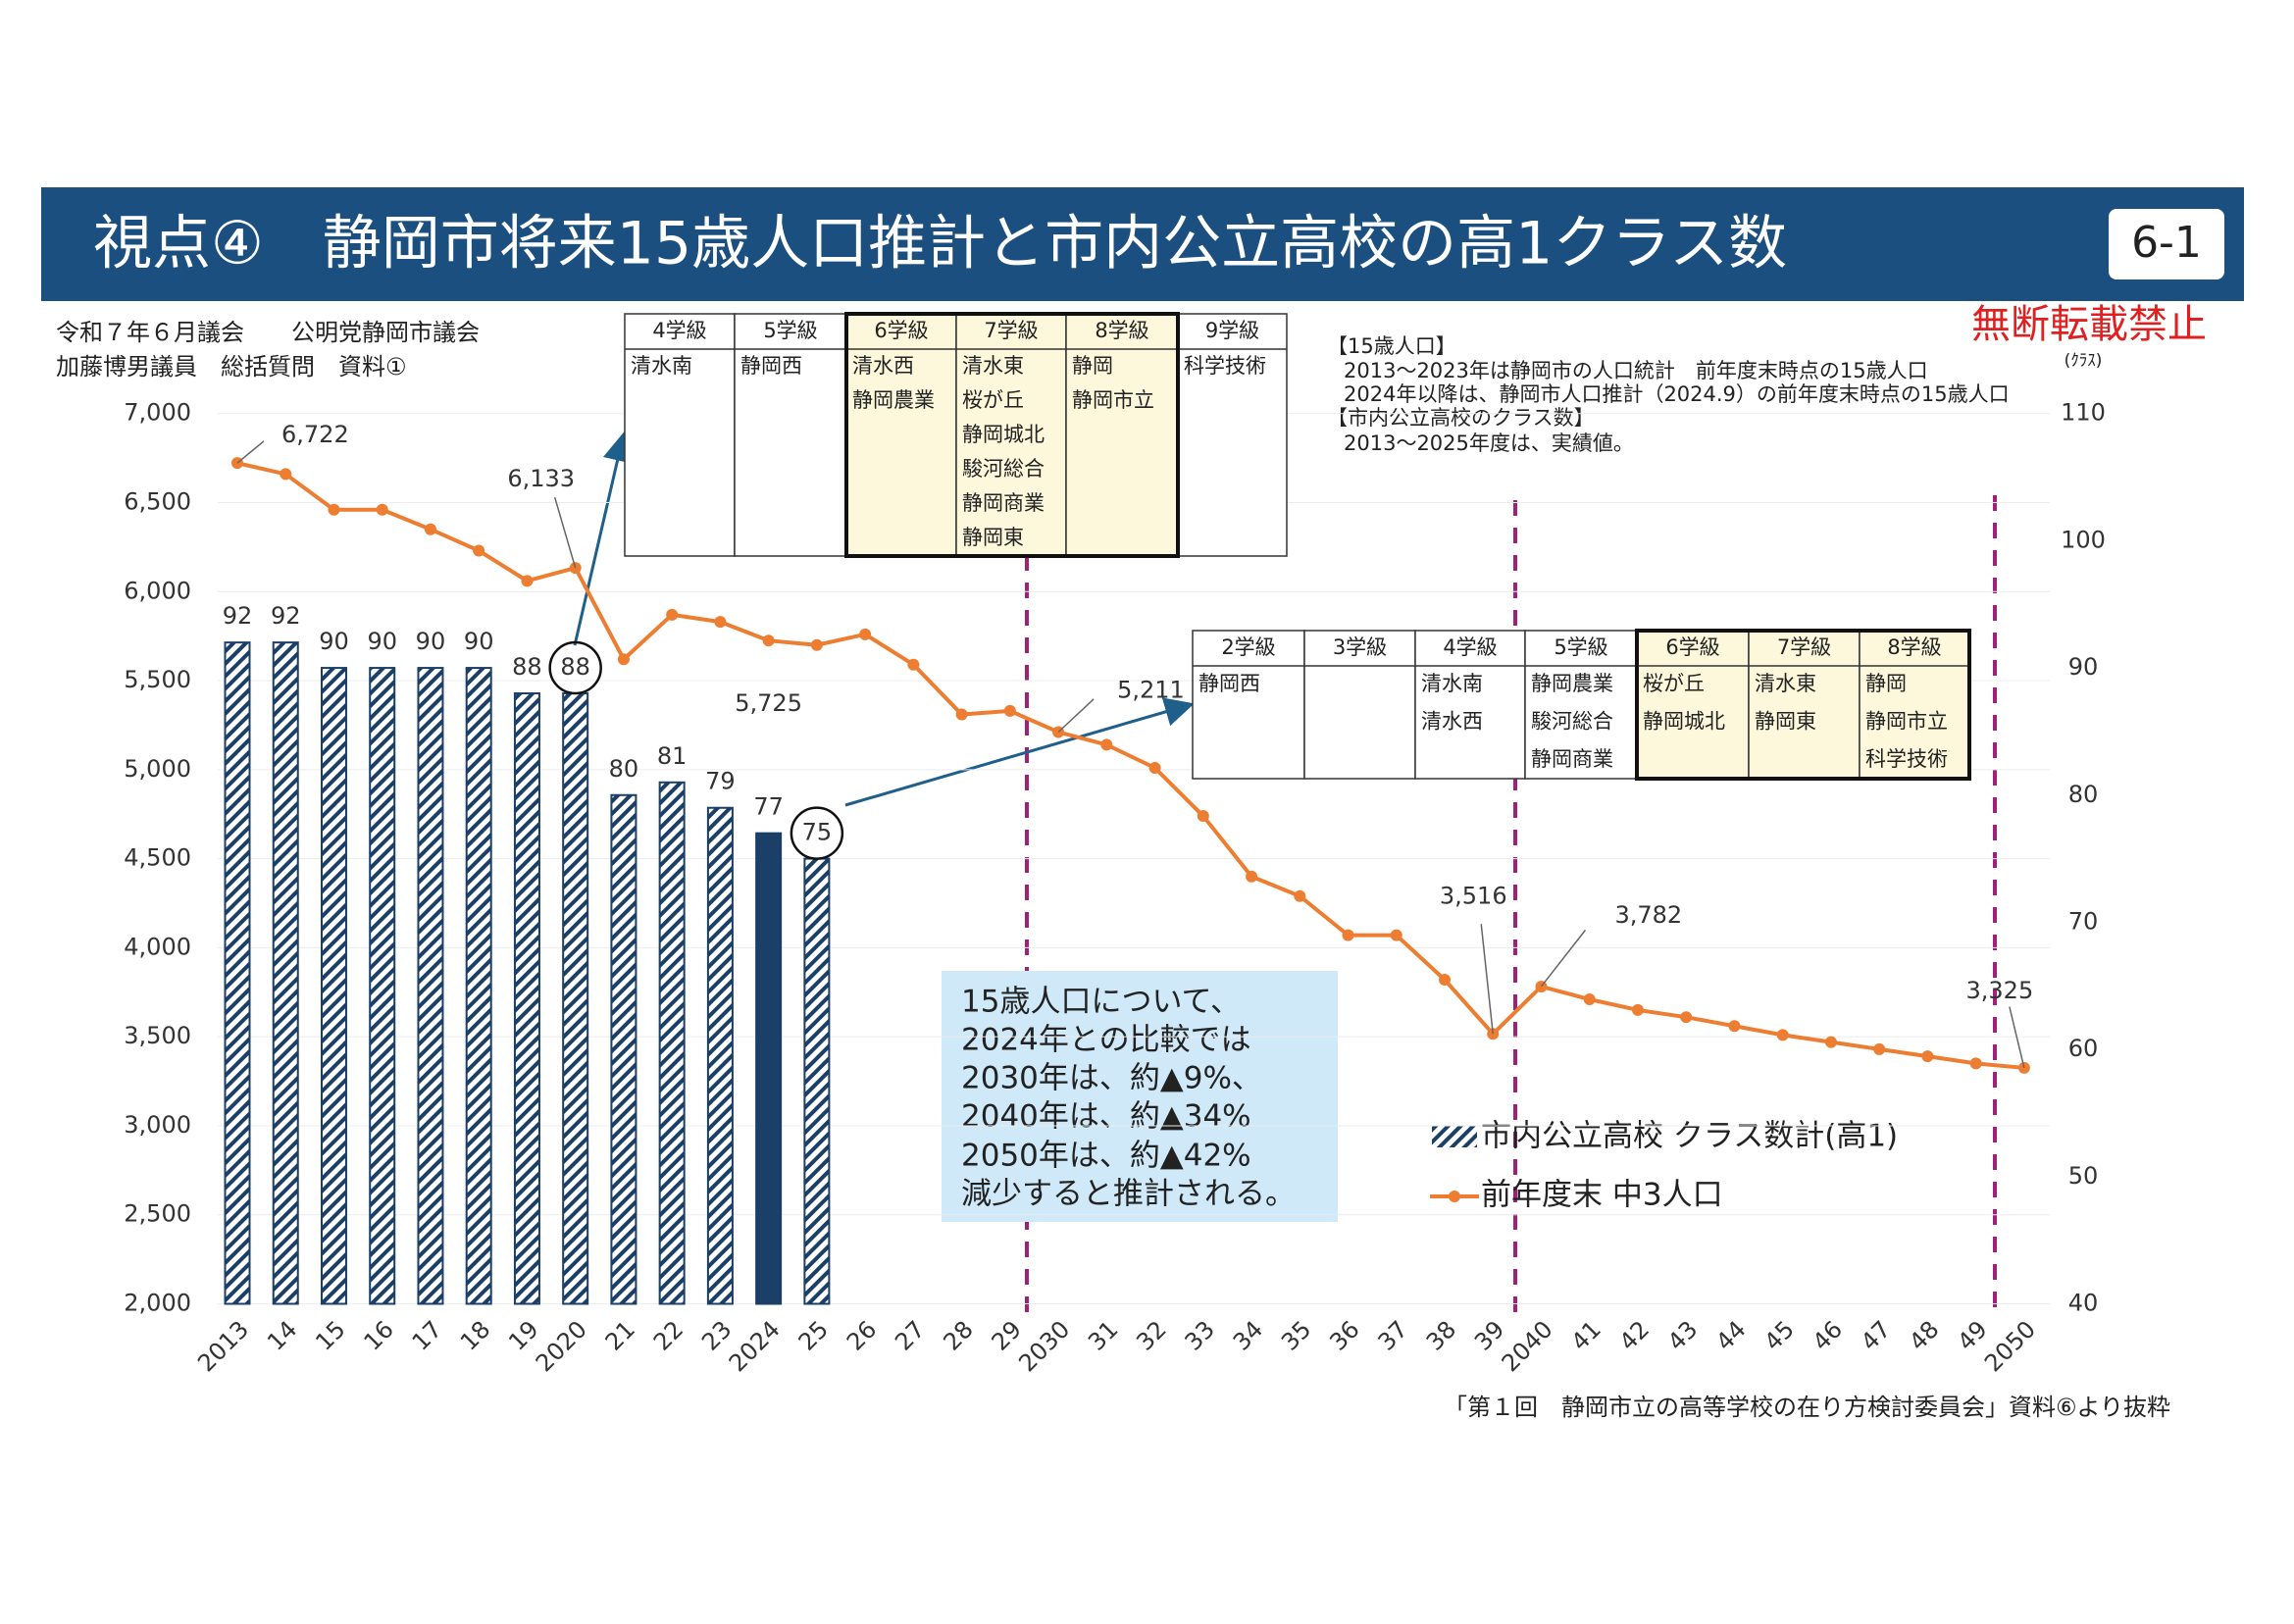 This screenshot has width=2294, height=1624. What do you see at coordinates (910, 1335) in the screenshot?
I see `x-tick-label: 27` at bounding box center [910, 1335].